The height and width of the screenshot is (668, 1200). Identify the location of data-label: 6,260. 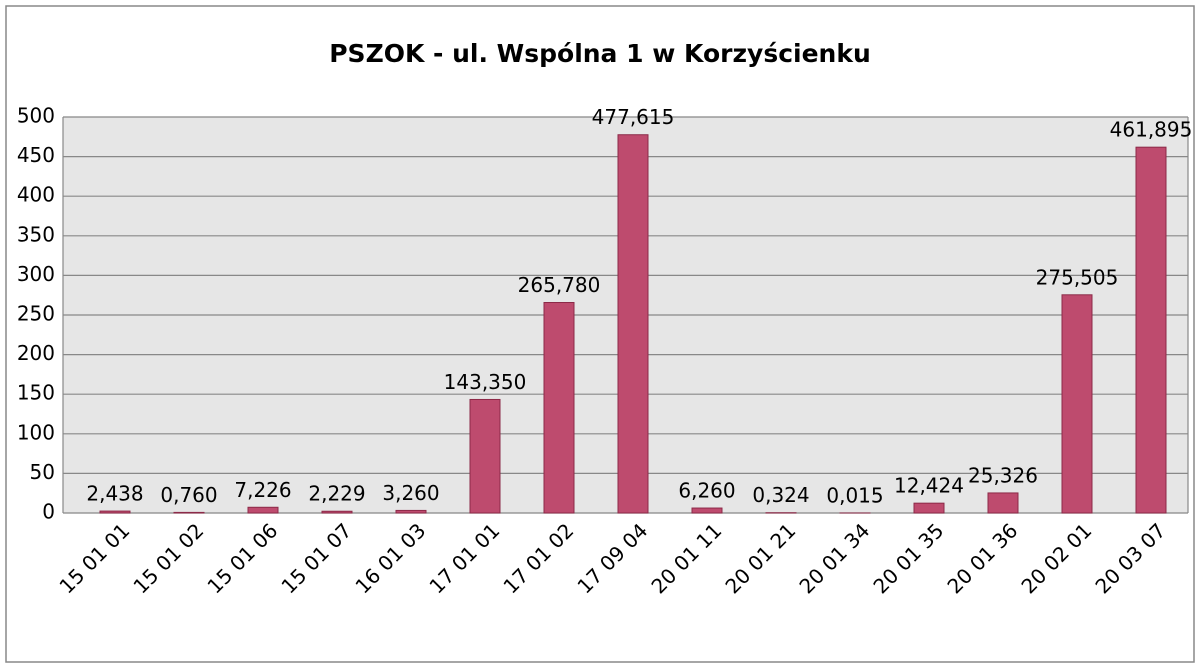
(706, 491).